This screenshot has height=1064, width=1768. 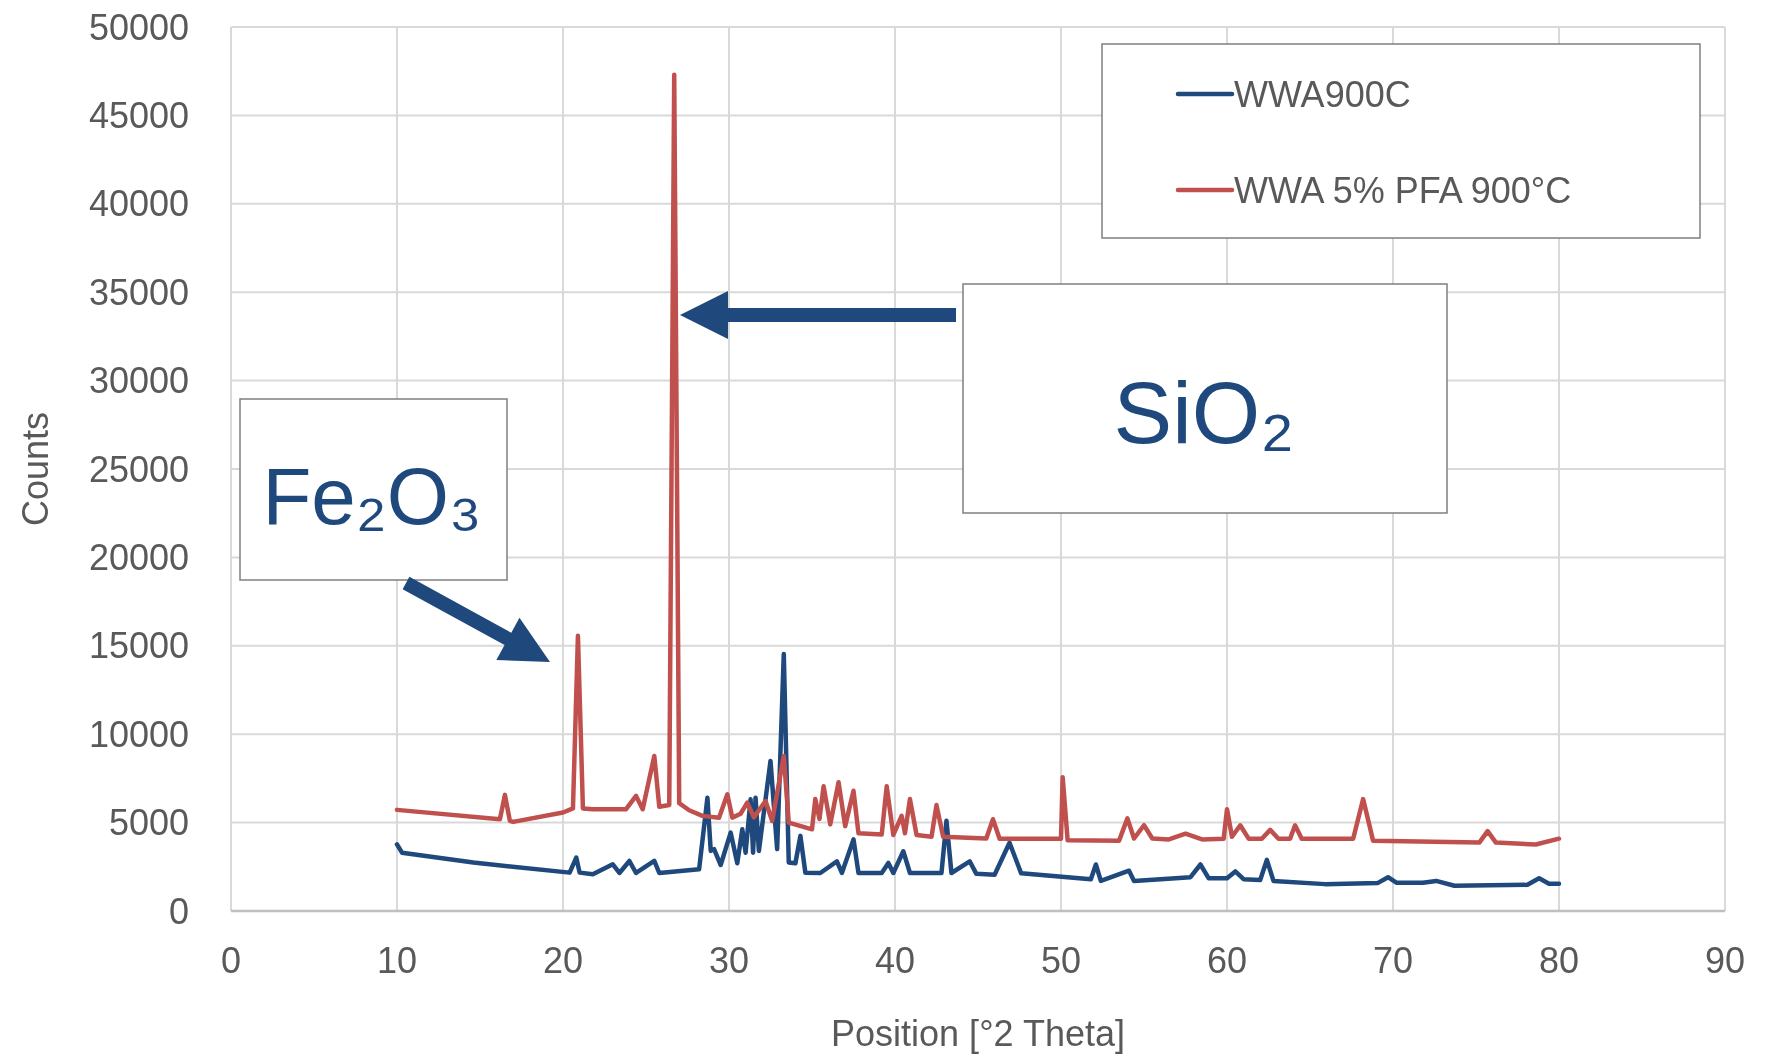 I want to click on legend-label: WWA 5% PFA 900°C, so click(x=1403, y=190).